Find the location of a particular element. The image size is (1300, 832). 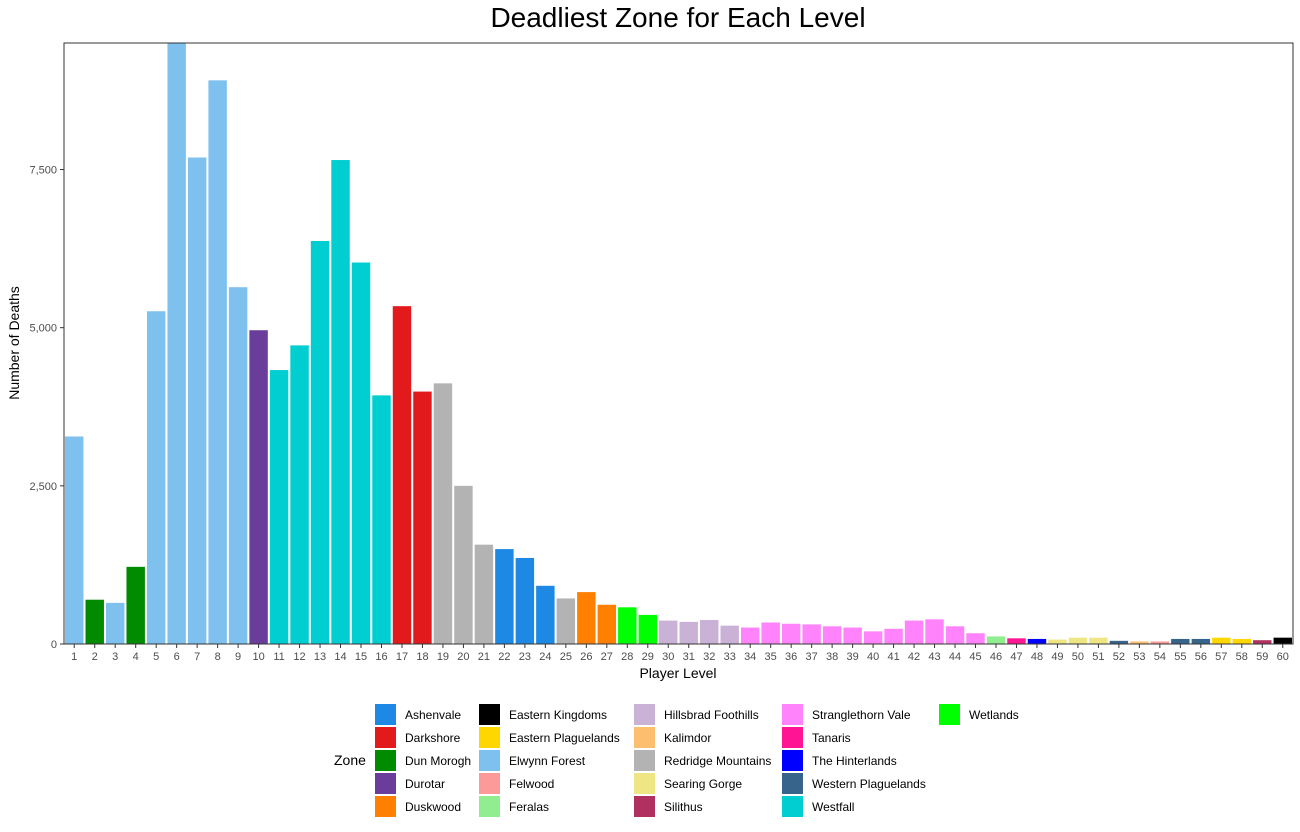

x-tick-label: 15 is located at coordinates (361, 657).